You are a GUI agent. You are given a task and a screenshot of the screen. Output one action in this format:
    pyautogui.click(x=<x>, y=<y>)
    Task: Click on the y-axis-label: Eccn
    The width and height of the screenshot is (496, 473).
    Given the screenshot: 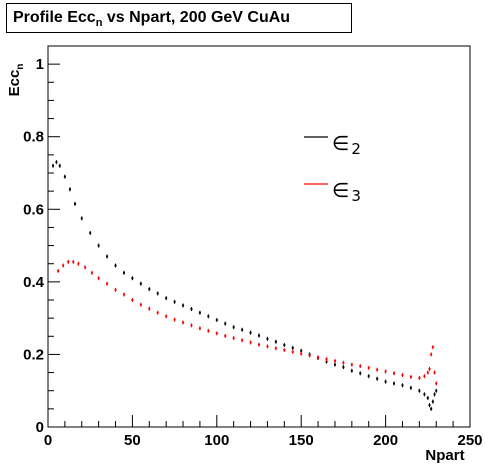 What is the action you would take?
    pyautogui.click(x=16, y=80)
    